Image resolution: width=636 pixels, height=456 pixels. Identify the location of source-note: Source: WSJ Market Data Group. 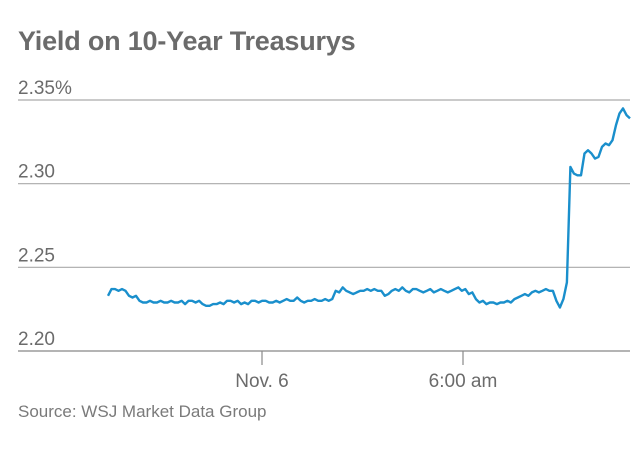
(142, 411).